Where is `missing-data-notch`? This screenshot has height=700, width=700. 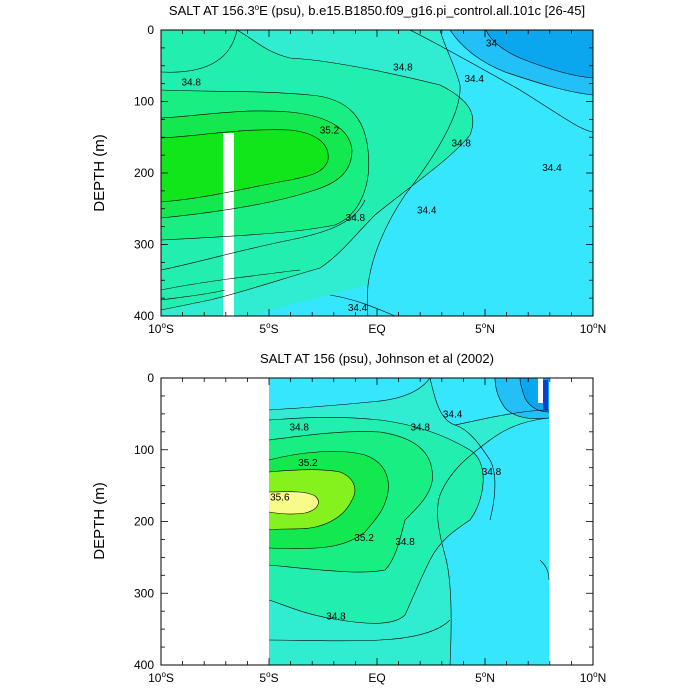 missing-data-notch is located at coordinates (540, 390).